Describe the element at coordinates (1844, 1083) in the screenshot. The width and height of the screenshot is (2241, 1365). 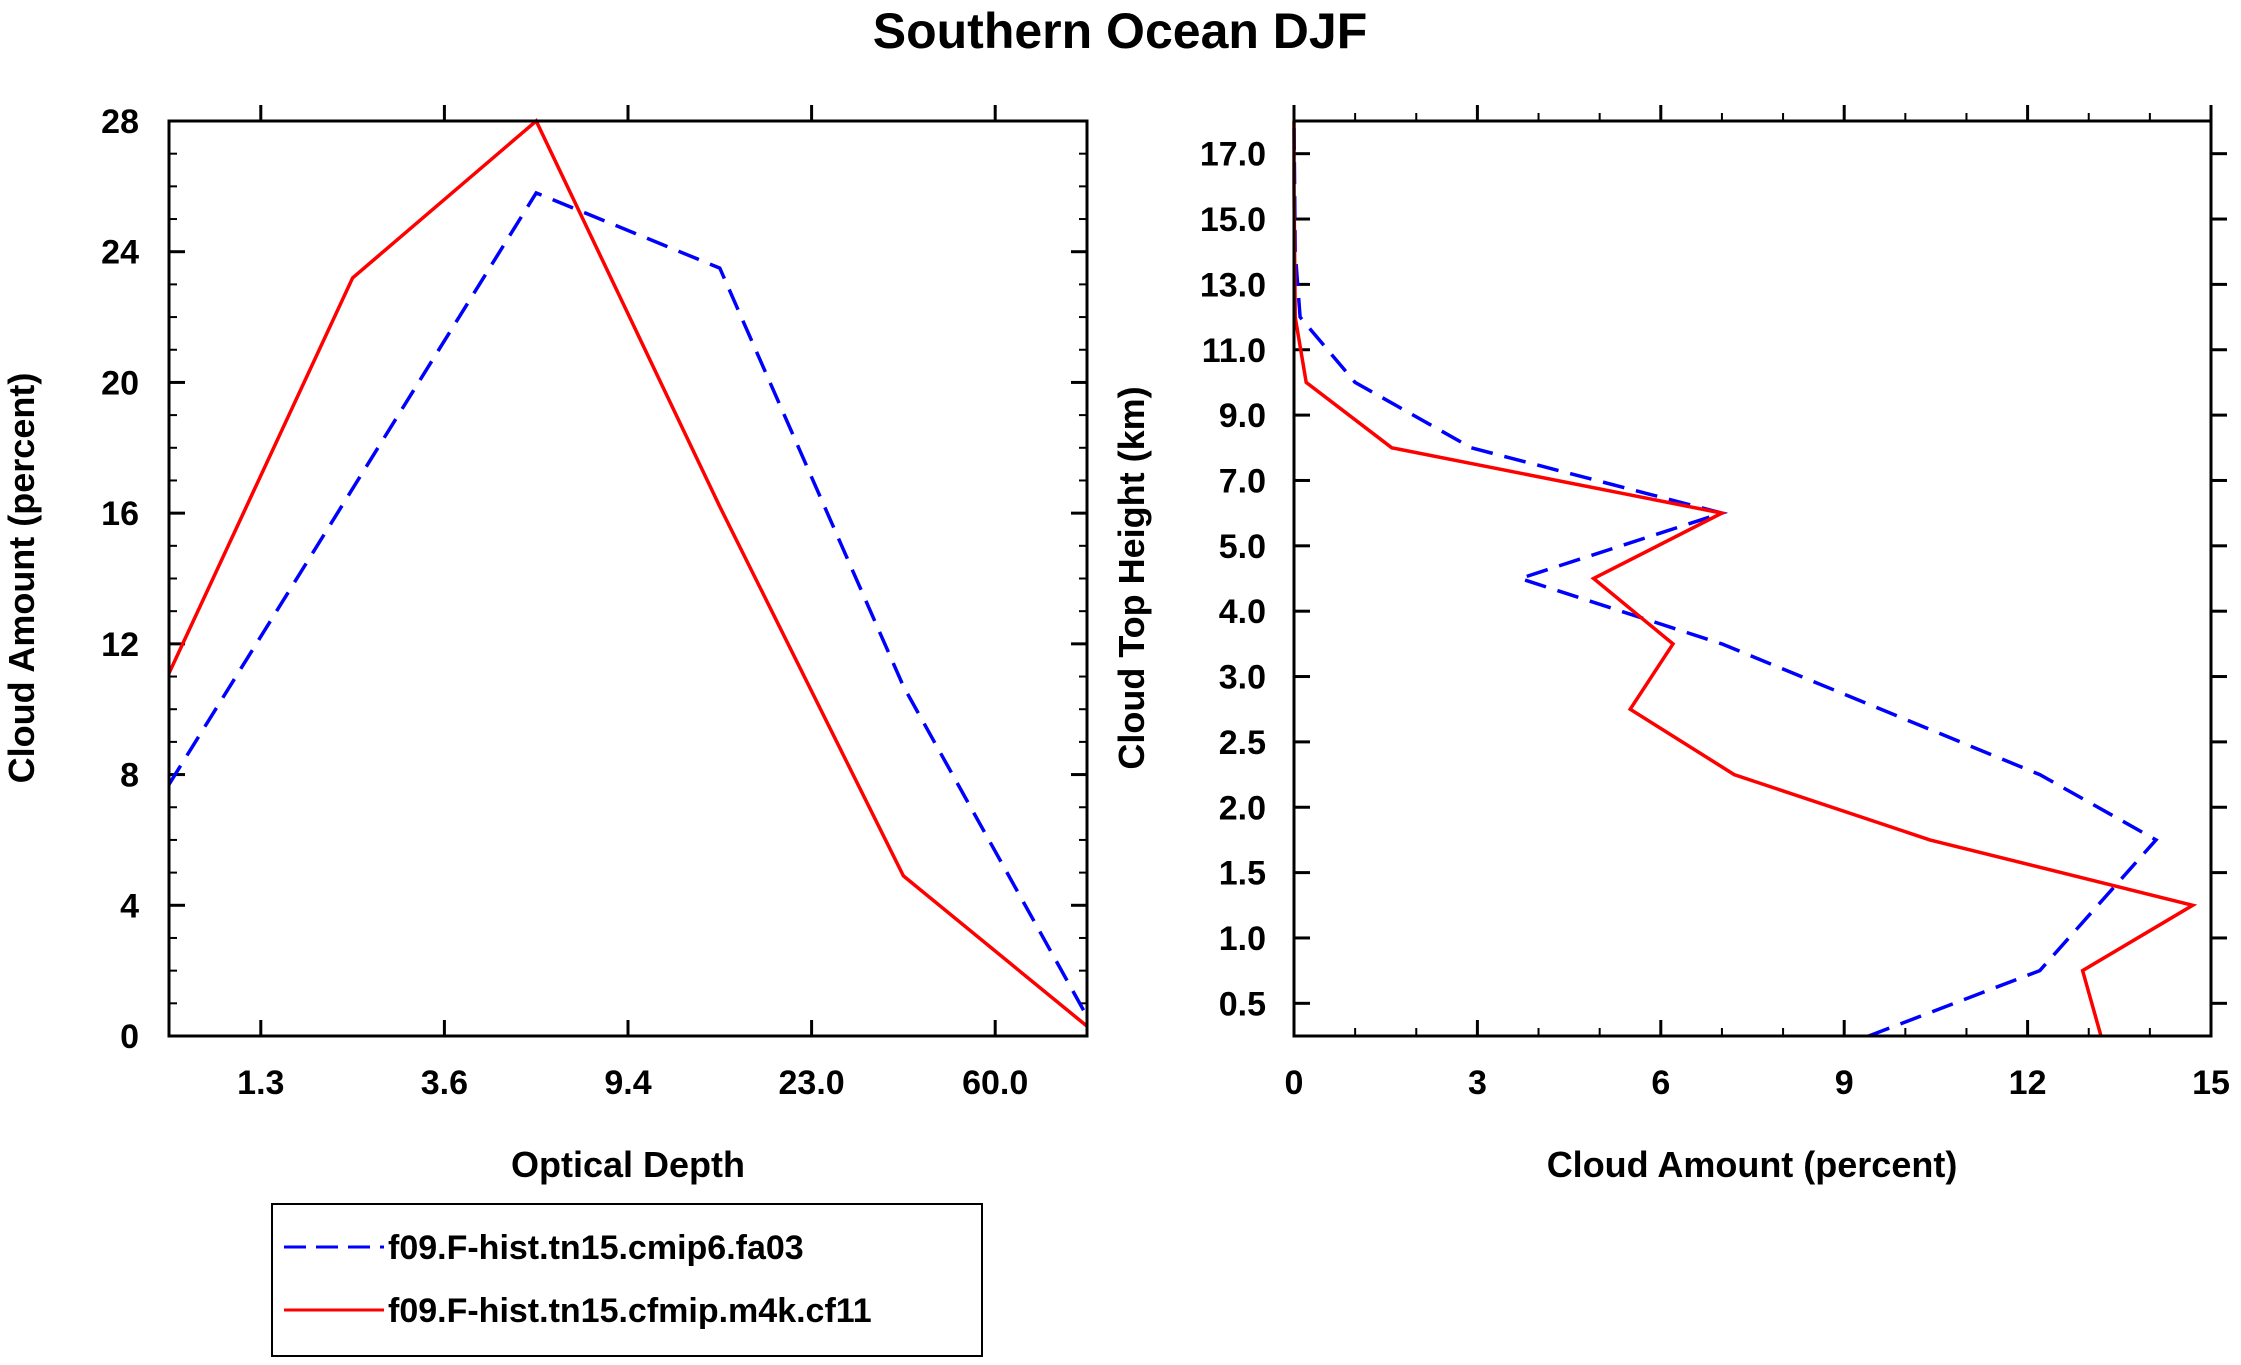
I see `right-x-tick-label: 9` at that location.